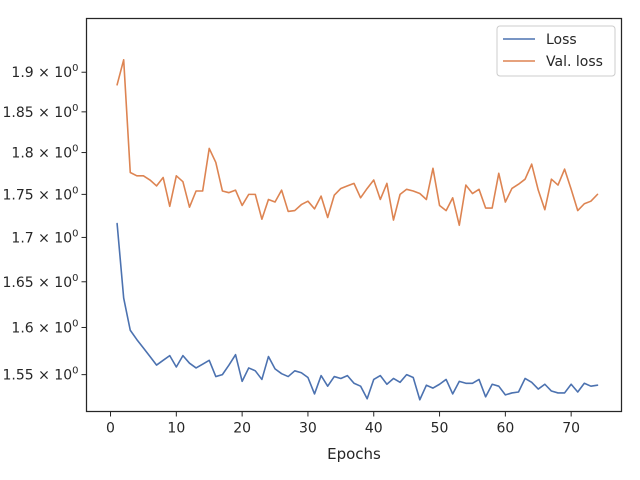 This screenshot has width=640, height=480. I want to click on y-tick-label: 1.55 × 100, so click(41, 375).